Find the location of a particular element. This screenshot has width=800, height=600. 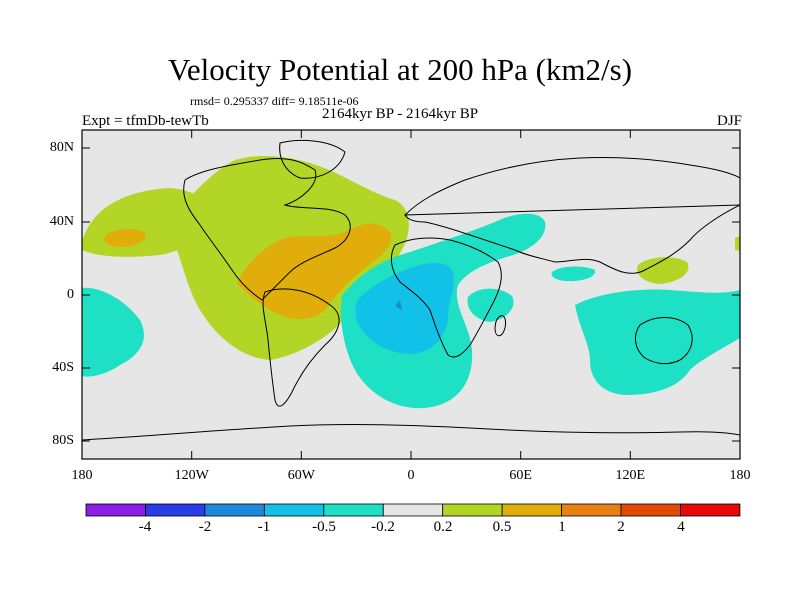

negative-core-atlantic is located at coordinates (404, 308).